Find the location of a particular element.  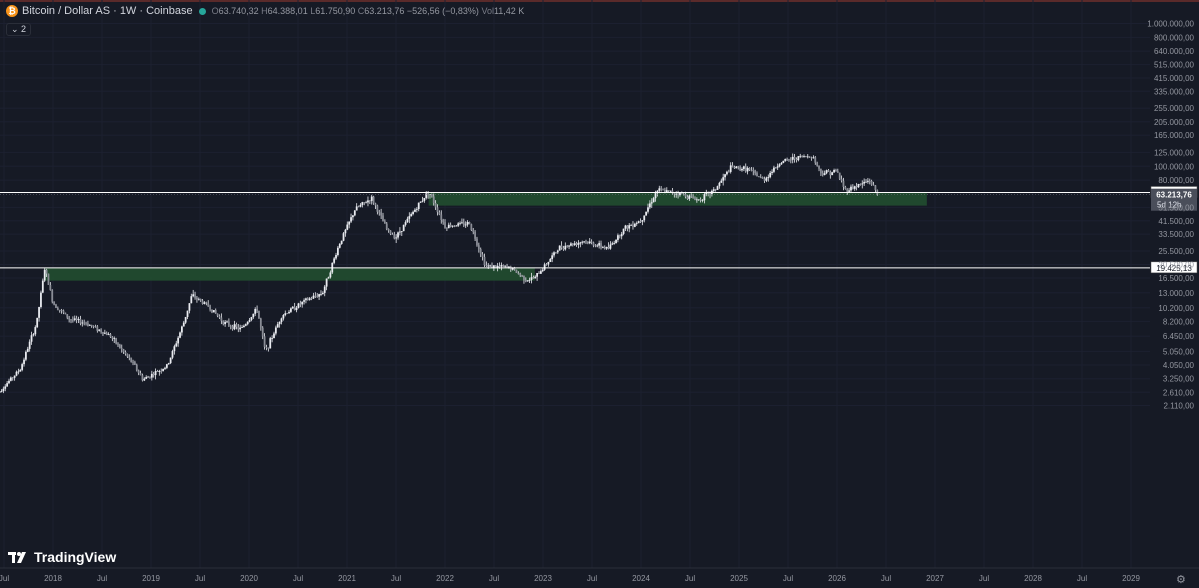

y-tick-label: 25.500,00 is located at coordinates (1176, 251).